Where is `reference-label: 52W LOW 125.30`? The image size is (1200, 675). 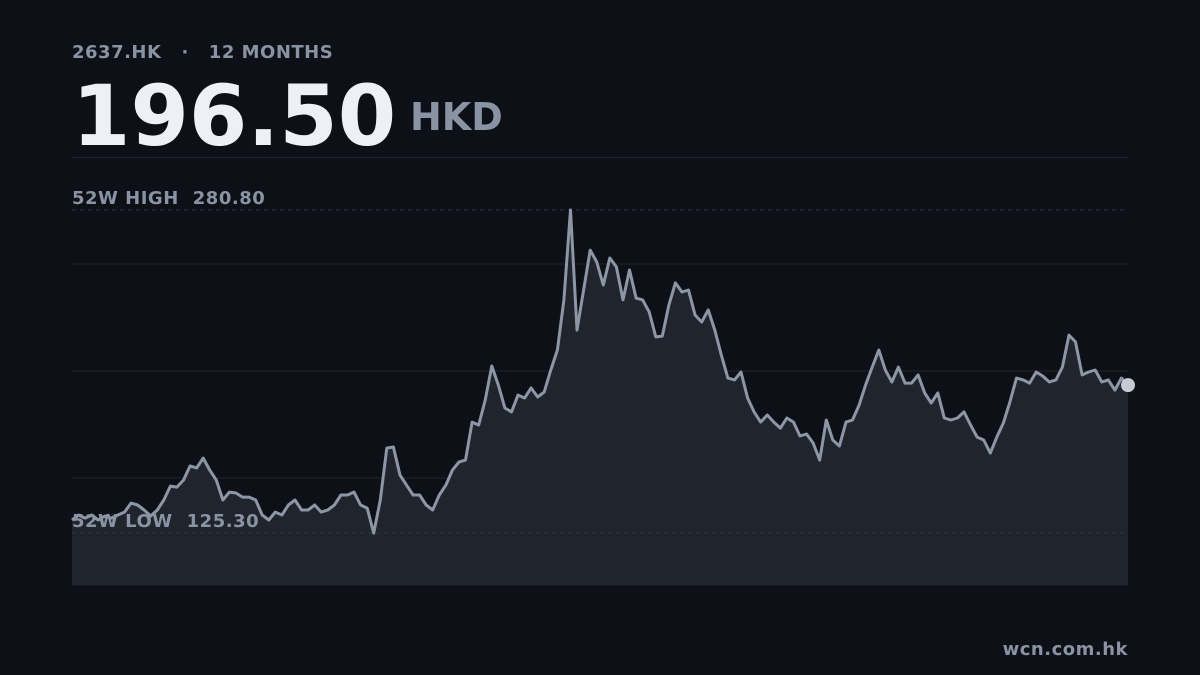
reference-label: 52W LOW 125.30 is located at coordinates (165, 521).